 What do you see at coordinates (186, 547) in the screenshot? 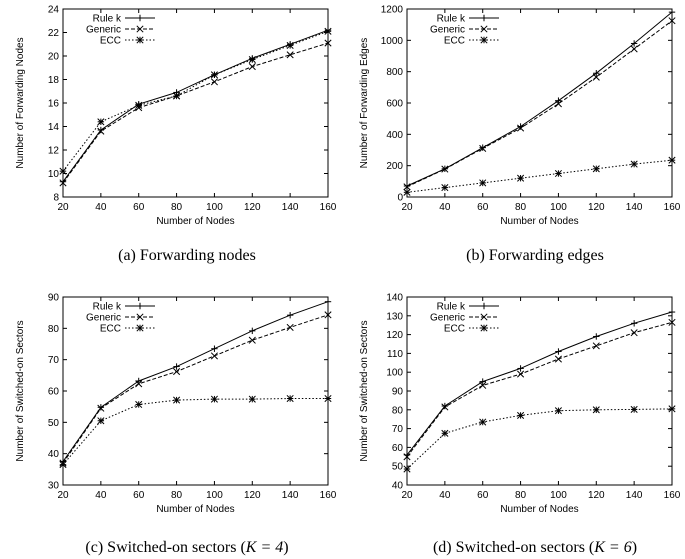
I see `caption: (c) Switched-on sectors (K = 4)` at bounding box center [186, 547].